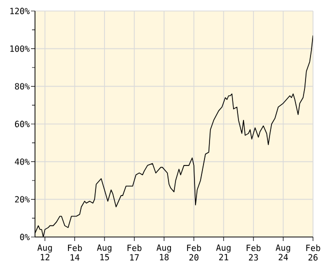  I want to click on x-tick-label: Aug 21, so click(223, 252).